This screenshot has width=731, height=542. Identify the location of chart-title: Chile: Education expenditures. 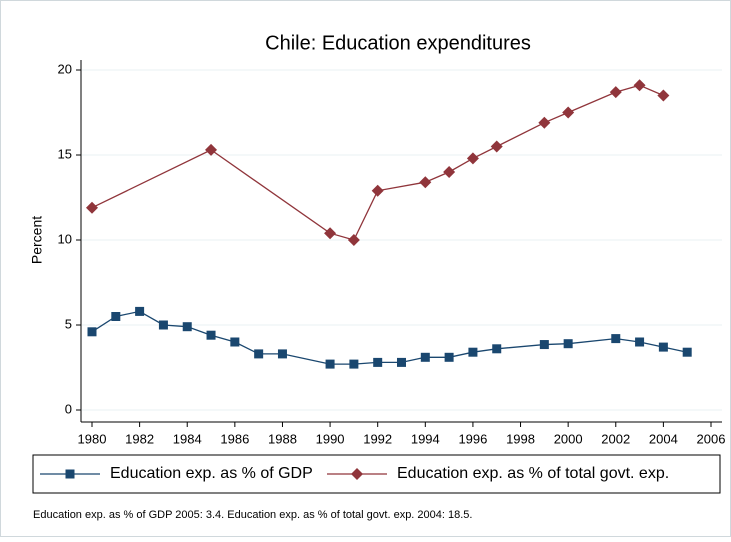
(398, 43).